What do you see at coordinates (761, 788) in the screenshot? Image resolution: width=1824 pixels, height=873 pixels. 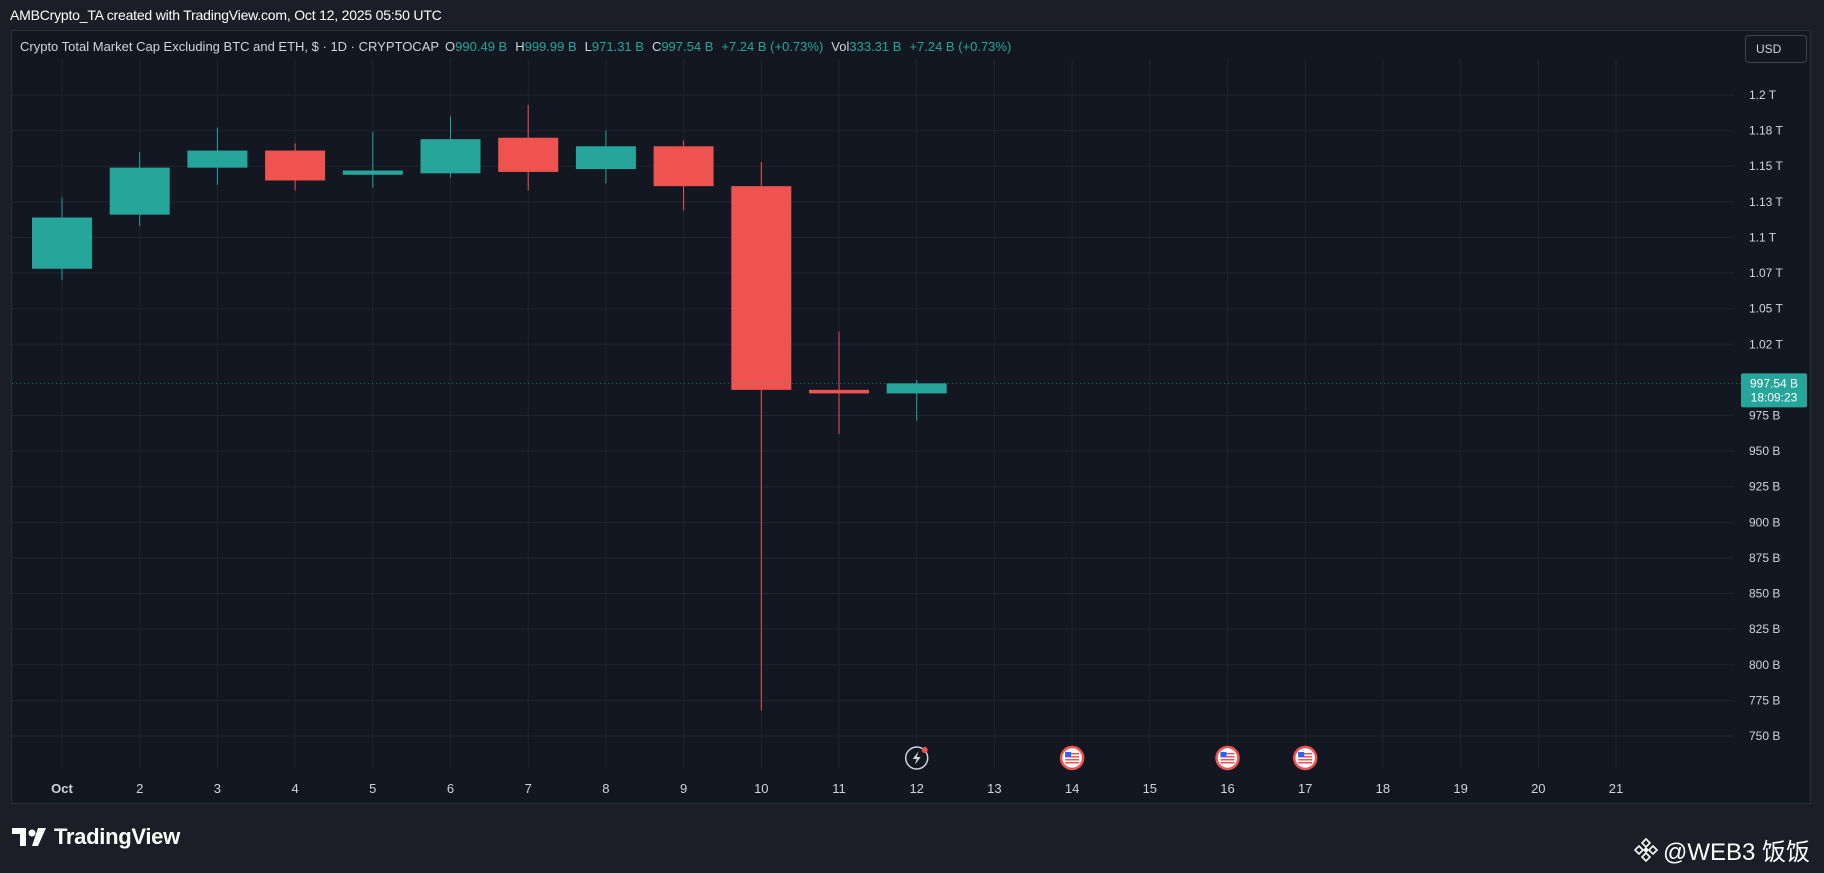 I see `x-tick-label: 10` at bounding box center [761, 788].